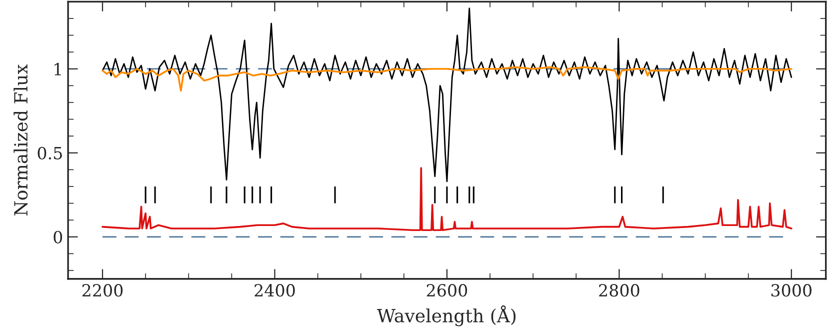  I want to click on x-tick-label: 2200, so click(102, 290).